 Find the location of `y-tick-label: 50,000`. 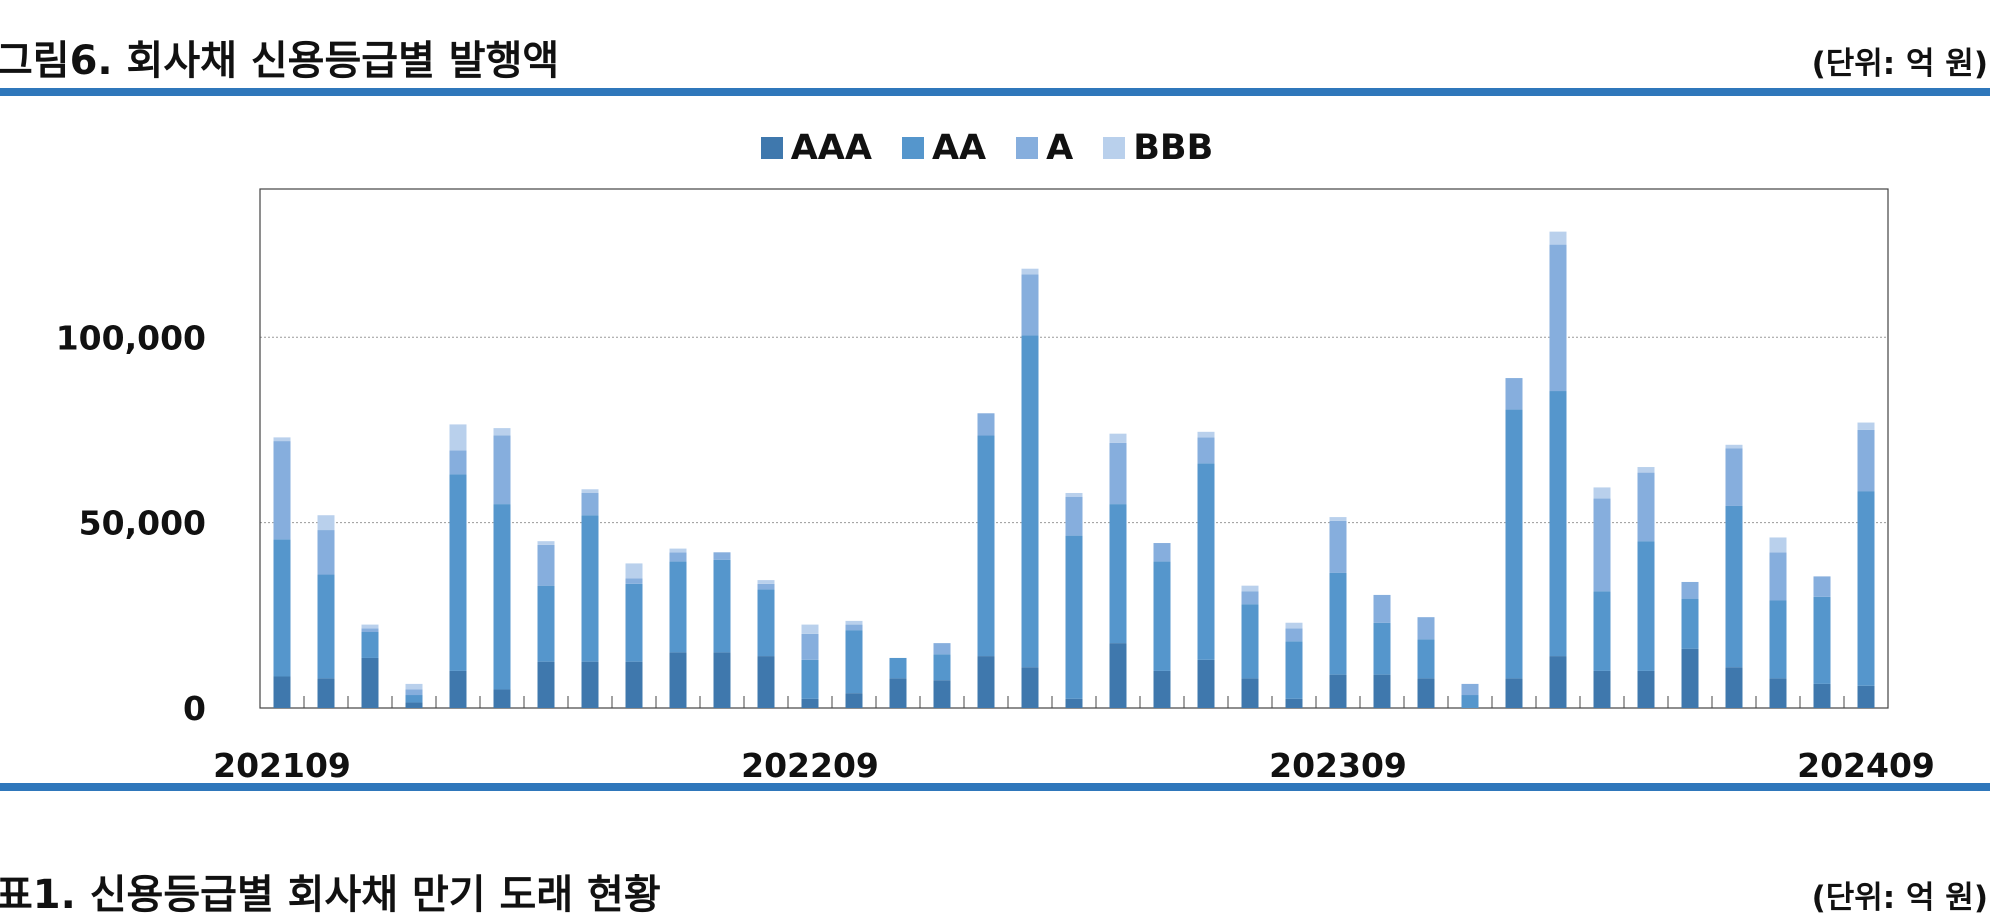

y-tick-label: 50,000 is located at coordinates (142, 523).